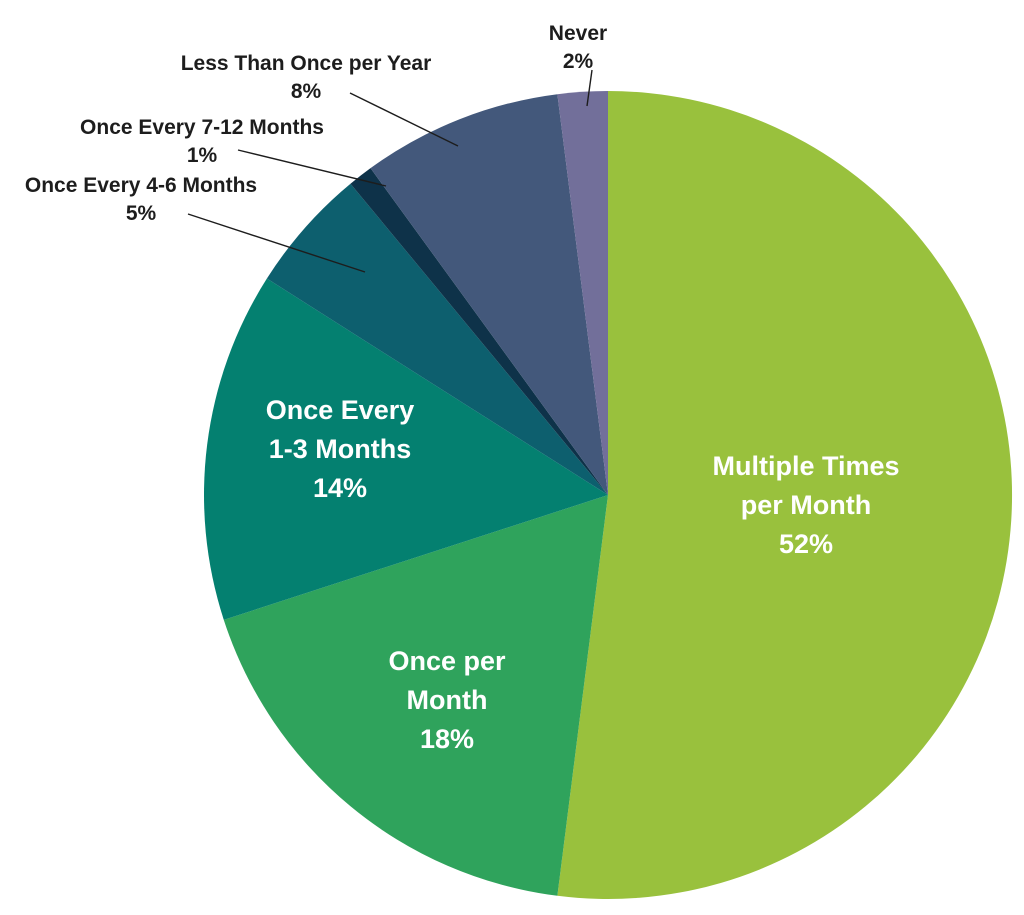 The height and width of the screenshot is (915, 1024). I want to click on pie-slice-once-every-4-6-months, so click(437, 339).